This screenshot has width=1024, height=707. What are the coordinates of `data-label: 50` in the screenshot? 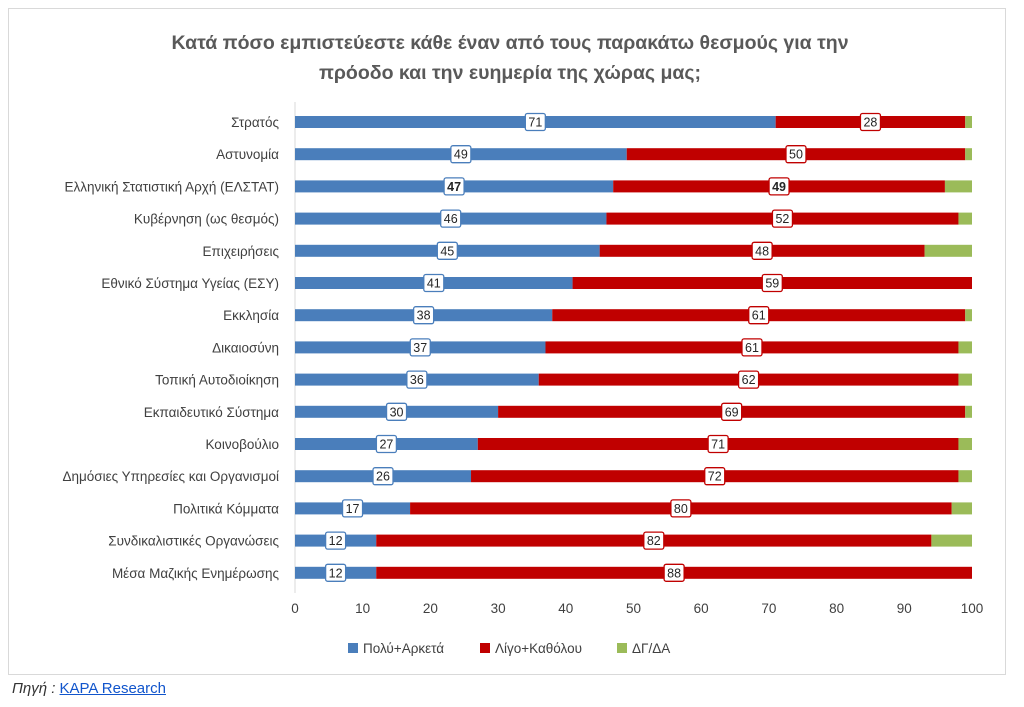 It's located at (796, 155).